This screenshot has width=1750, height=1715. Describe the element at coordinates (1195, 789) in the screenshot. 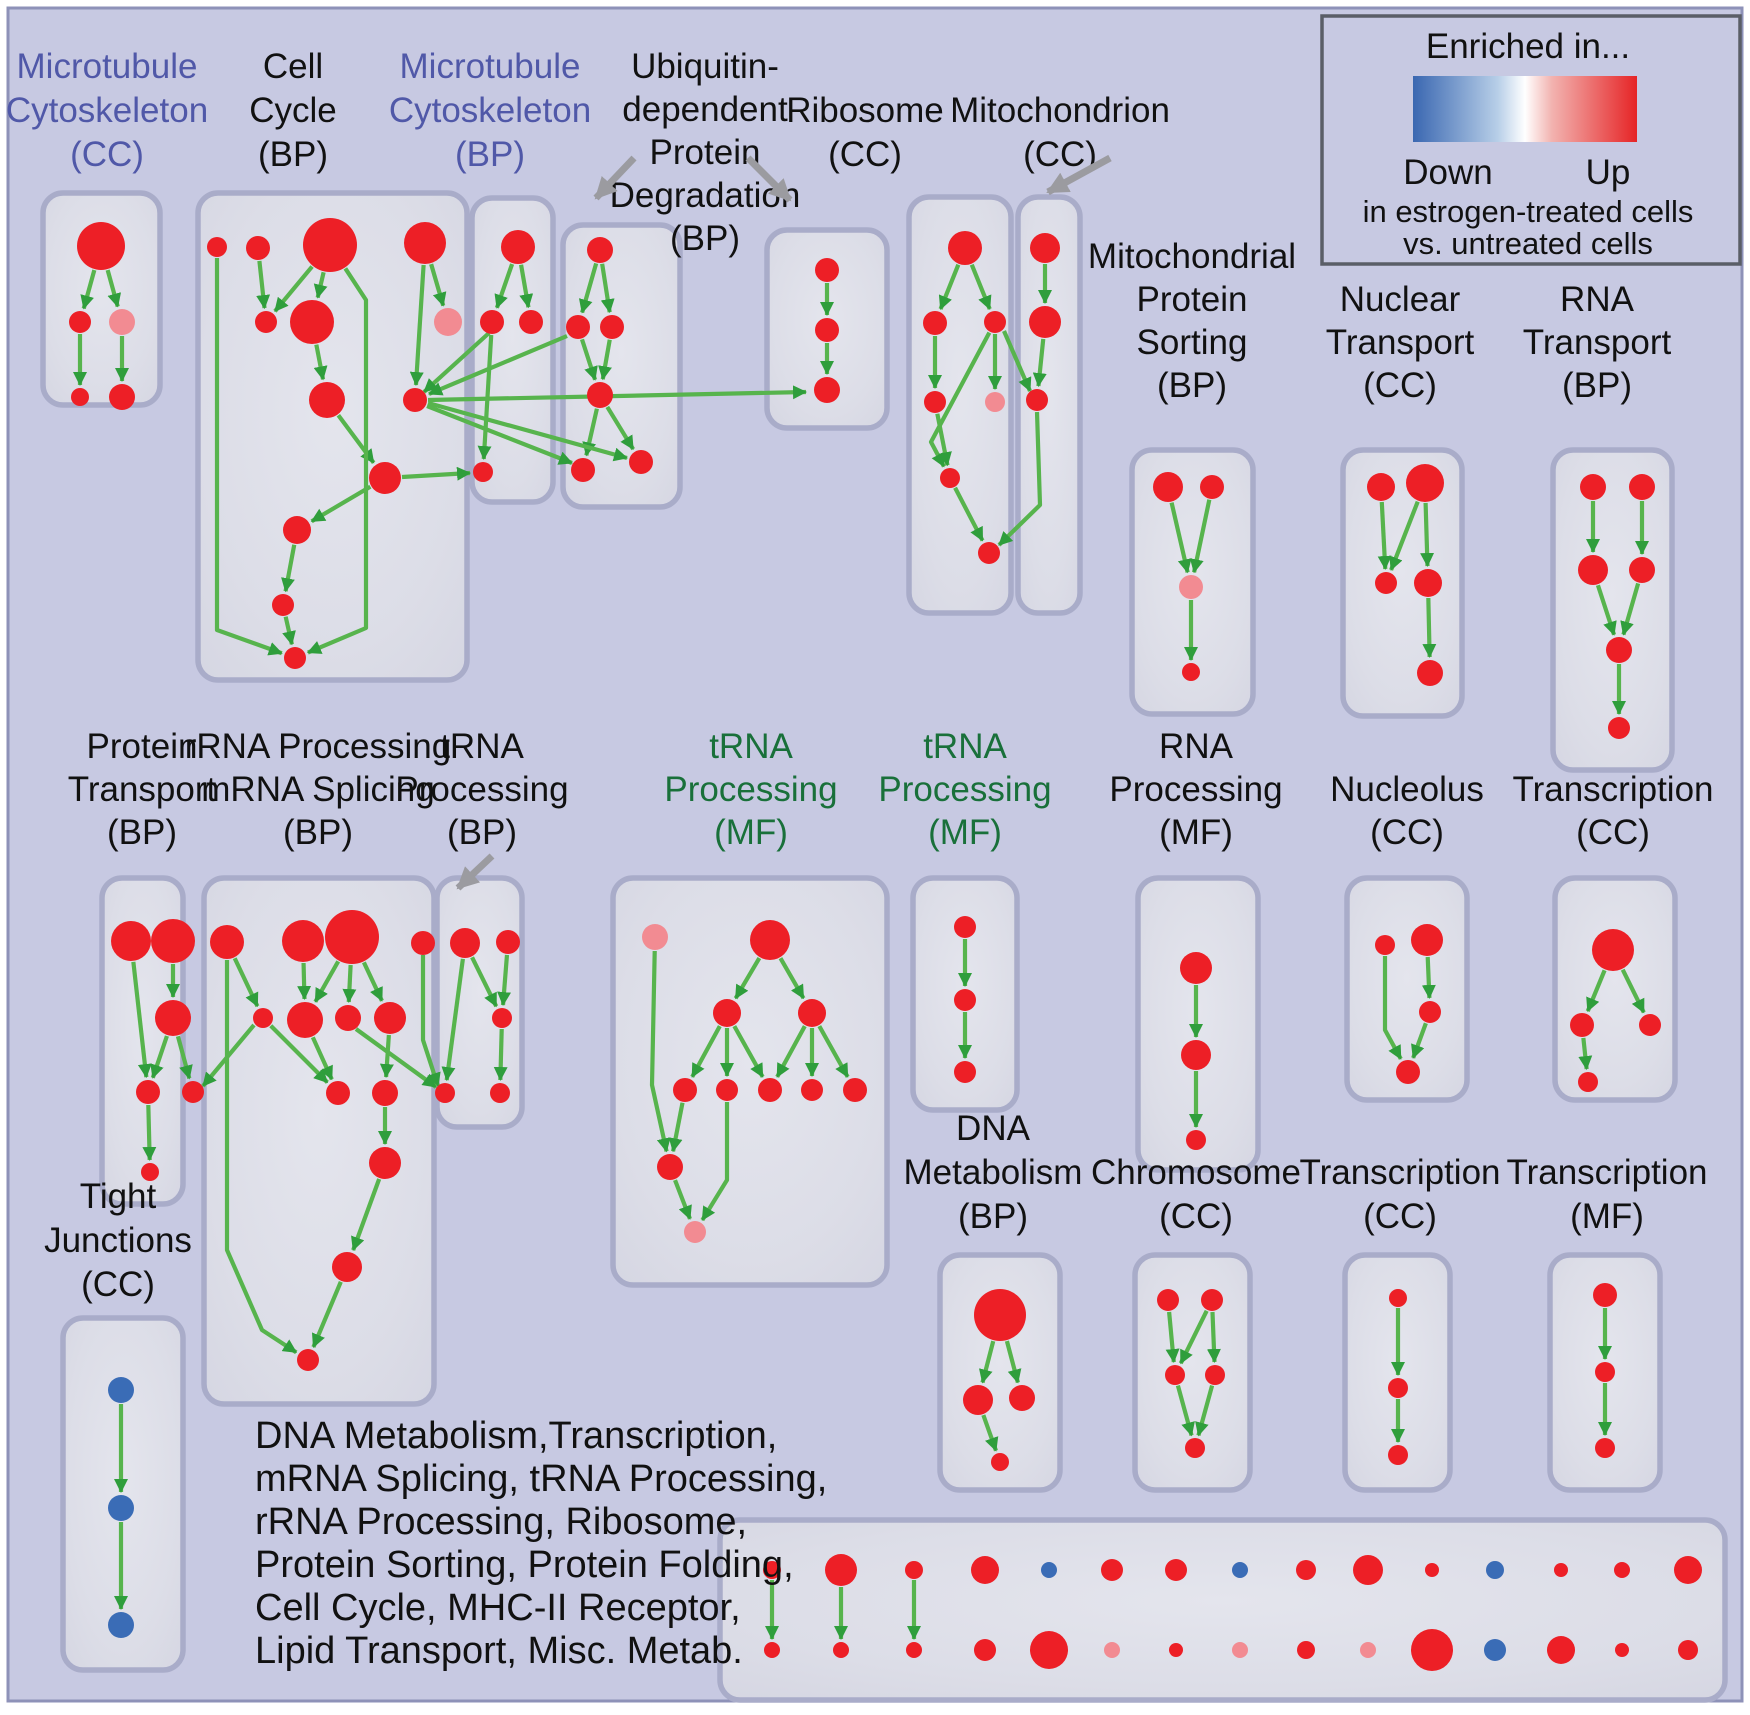

I see `group-label-rna-processing-mf: RNA Processing (MF)` at that location.